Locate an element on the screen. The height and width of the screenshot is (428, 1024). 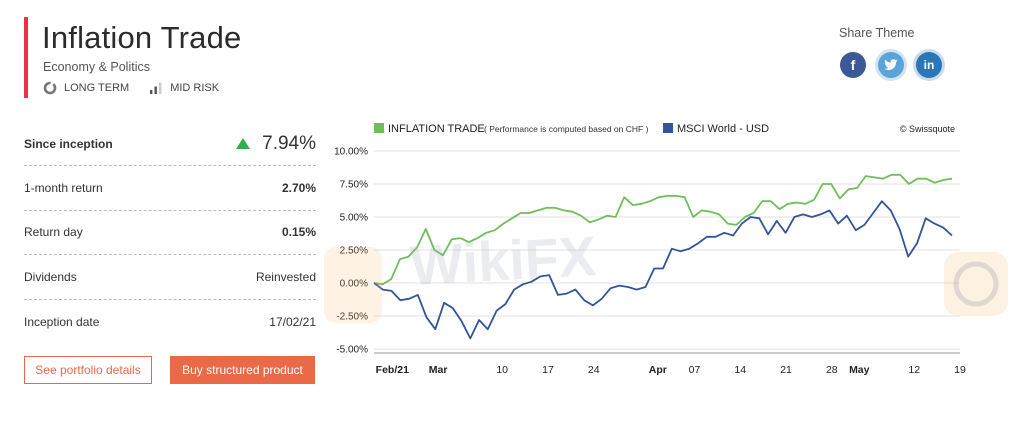
x-axis-ticks: Feb/21 Mar 10 17 24 Apr 07 14 21 28 May 12 19 is located at coordinates (671, 370).